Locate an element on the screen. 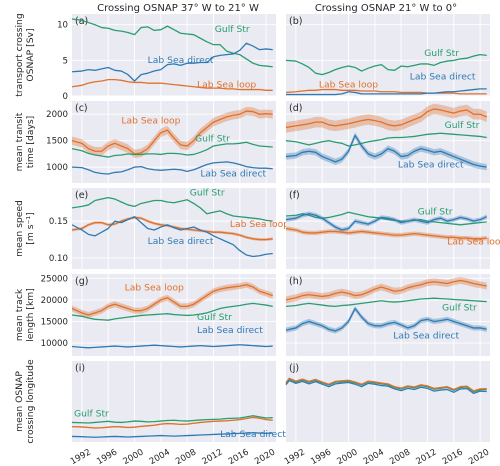 The image size is (500, 466). panel-letter: (j) is located at coordinates (294, 368).